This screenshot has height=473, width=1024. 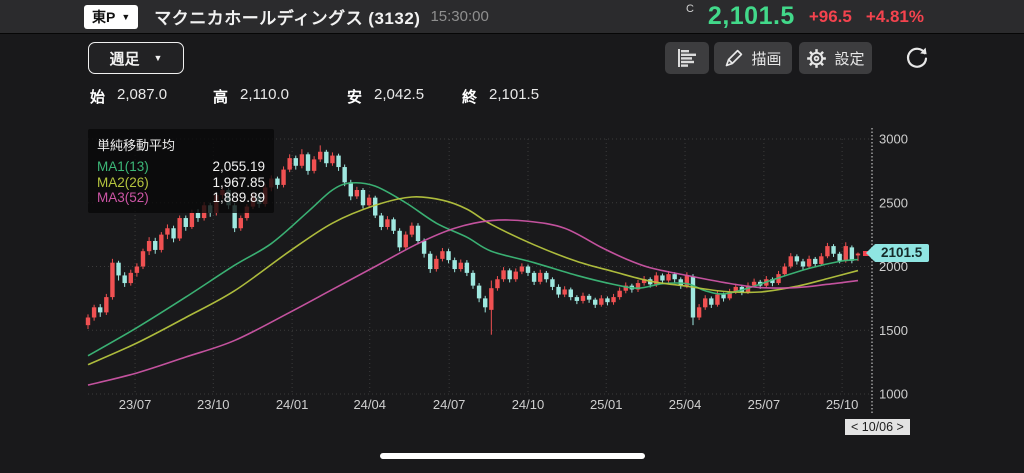 I want to click on timeframe-select: 週足 ▼, so click(x=136, y=58).